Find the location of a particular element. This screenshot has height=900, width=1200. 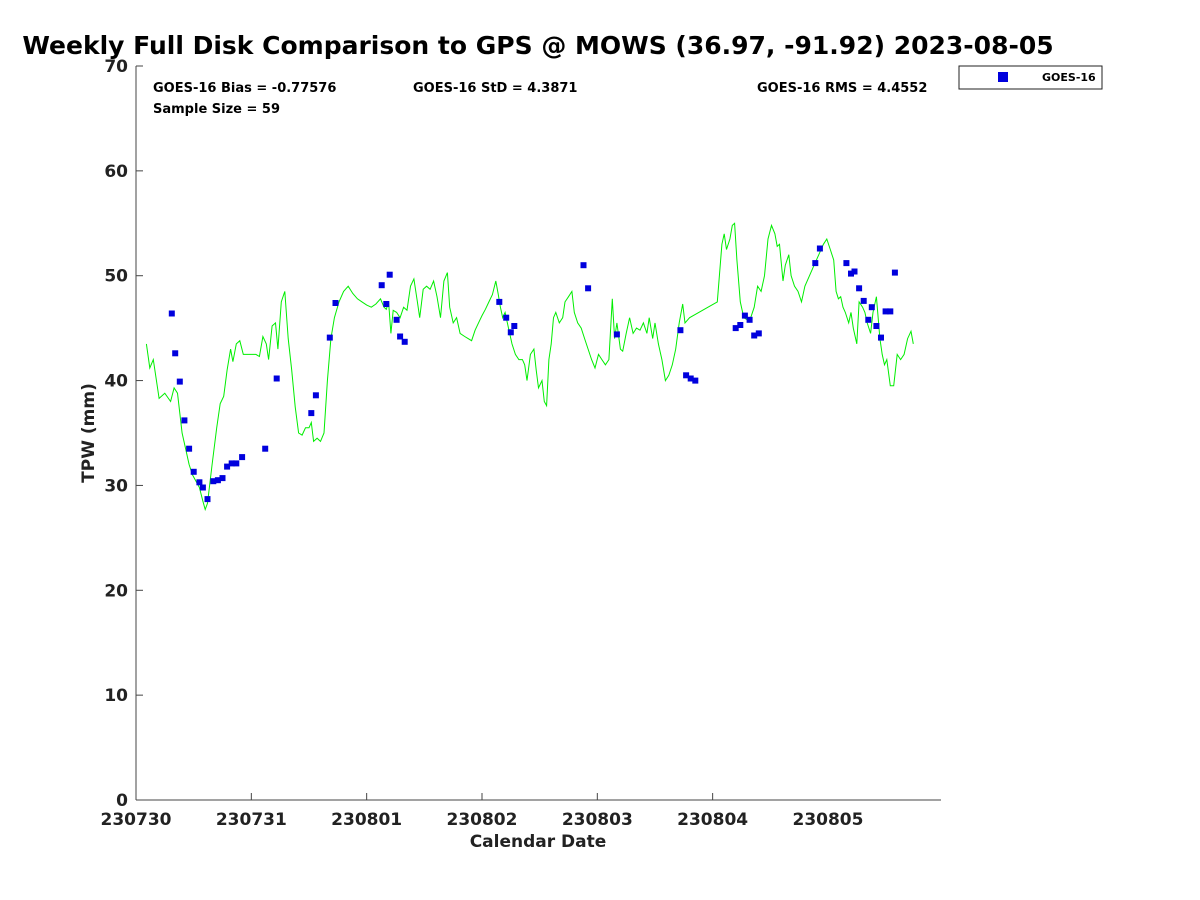

x-tick-label: 230804 is located at coordinates (712, 820).